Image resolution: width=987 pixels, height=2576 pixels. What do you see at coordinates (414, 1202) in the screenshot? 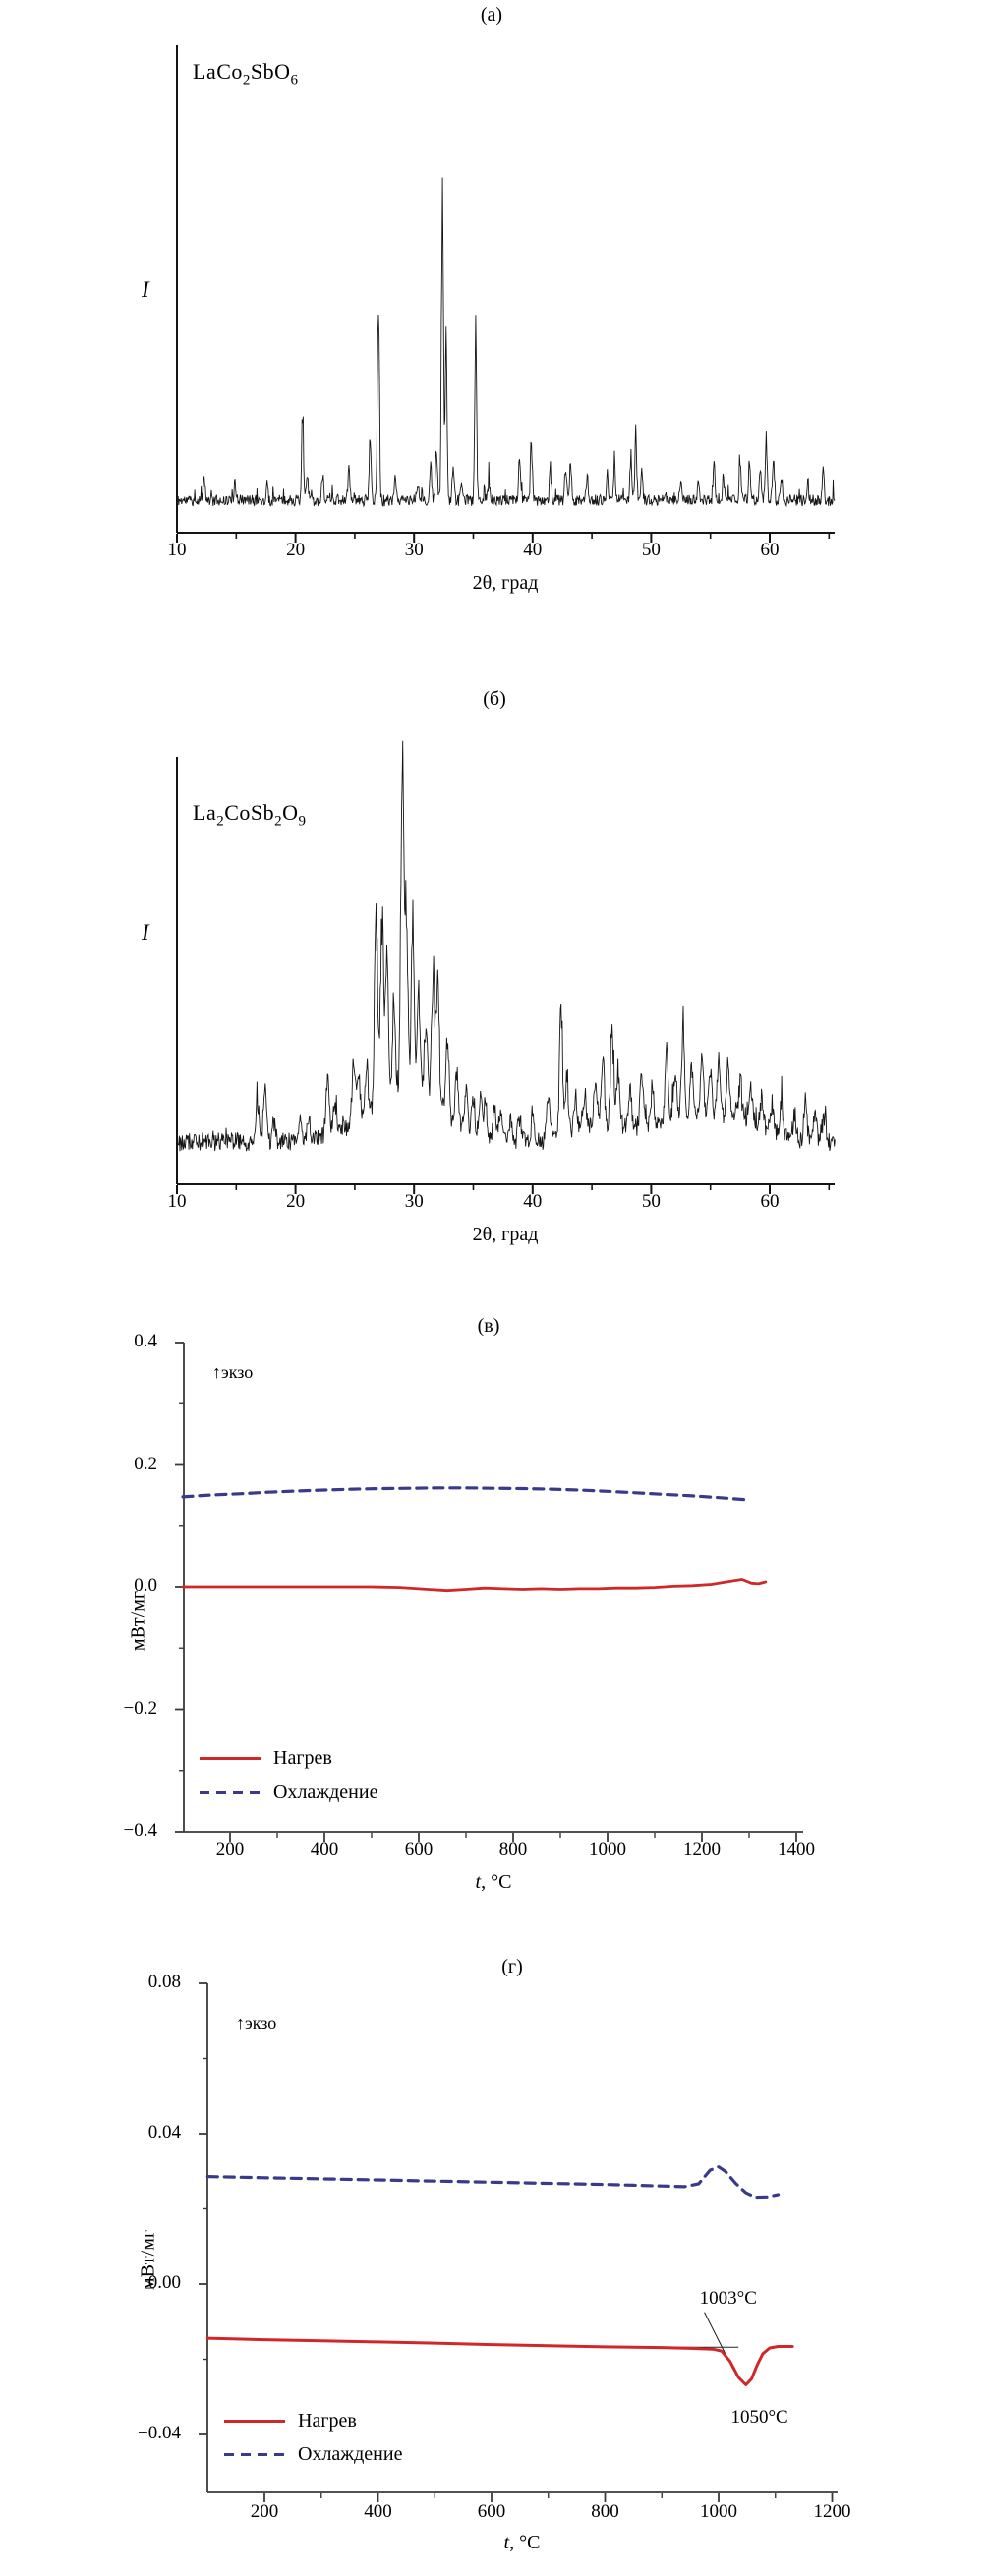
I see `x-tick-label-b-30: 30` at bounding box center [414, 1202].